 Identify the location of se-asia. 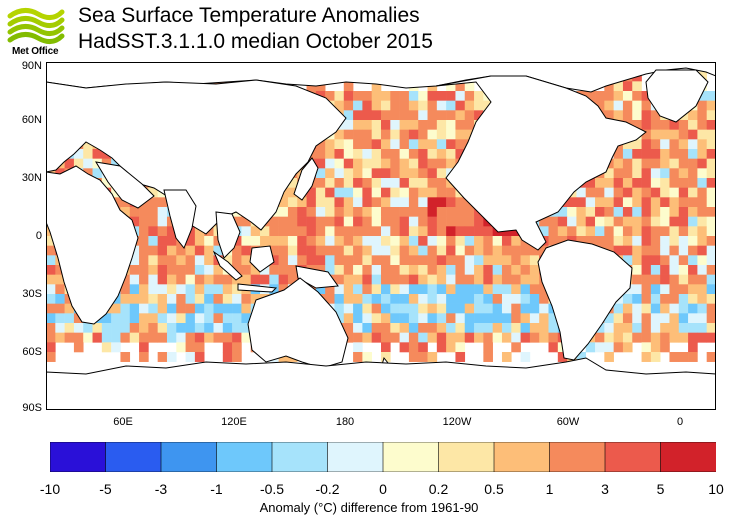
(228, 235).